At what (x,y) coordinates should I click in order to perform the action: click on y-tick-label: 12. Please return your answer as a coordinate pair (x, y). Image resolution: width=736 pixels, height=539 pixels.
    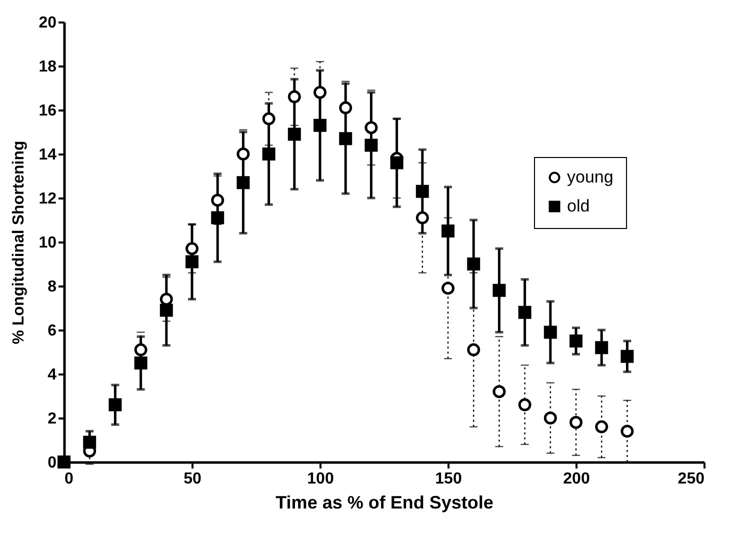
    Looking at the image, I should click on (47, 199).